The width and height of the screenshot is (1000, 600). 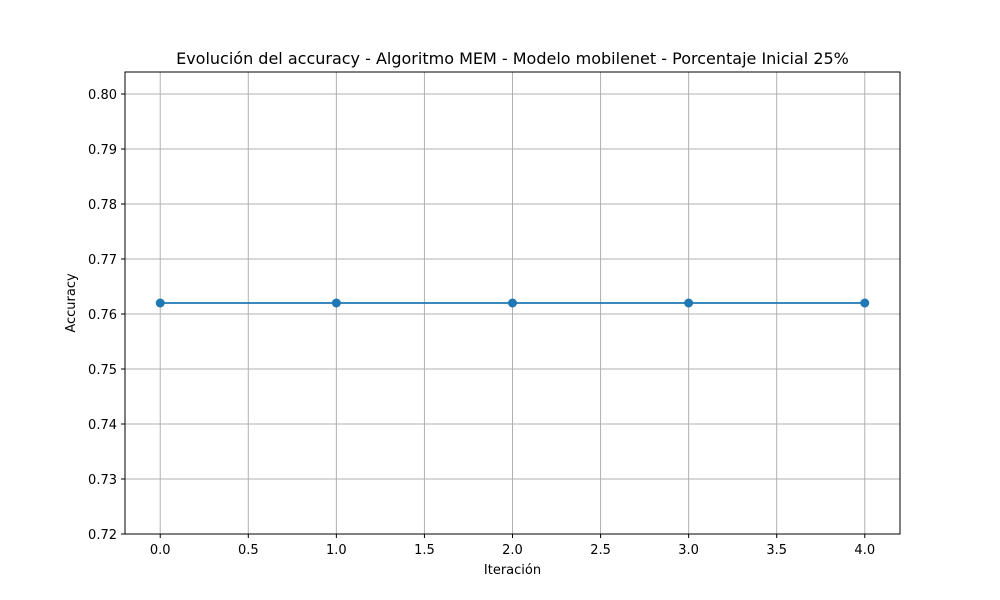 I want to click on x-tick-label: 0.5, so click(x=248, y=550).